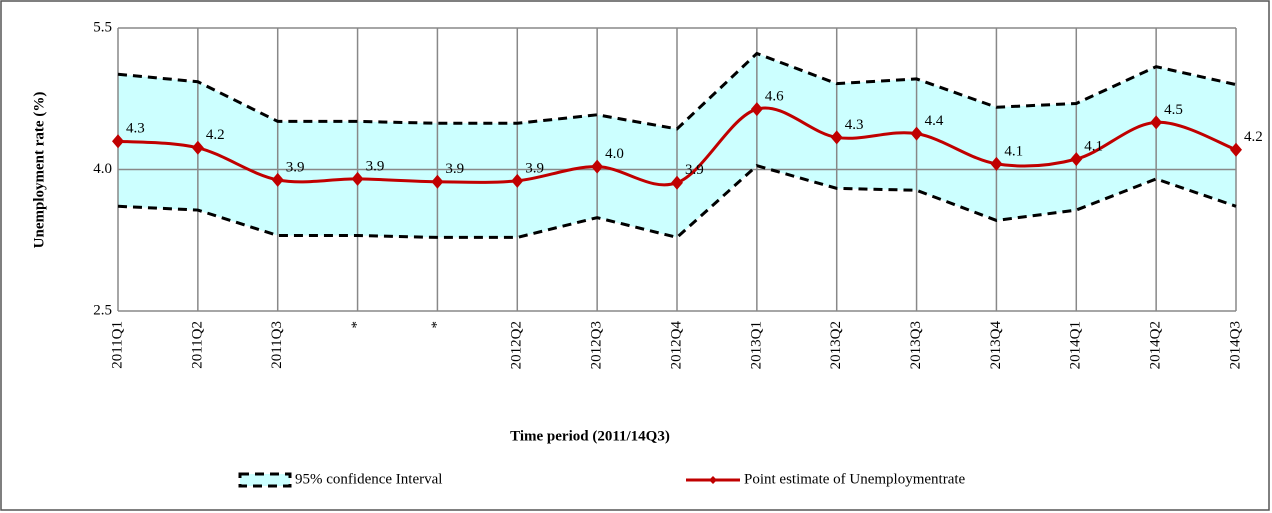 The image size is (1272, 513). I want to click on x-tick-label: 2011Q3, so click(277, 345).